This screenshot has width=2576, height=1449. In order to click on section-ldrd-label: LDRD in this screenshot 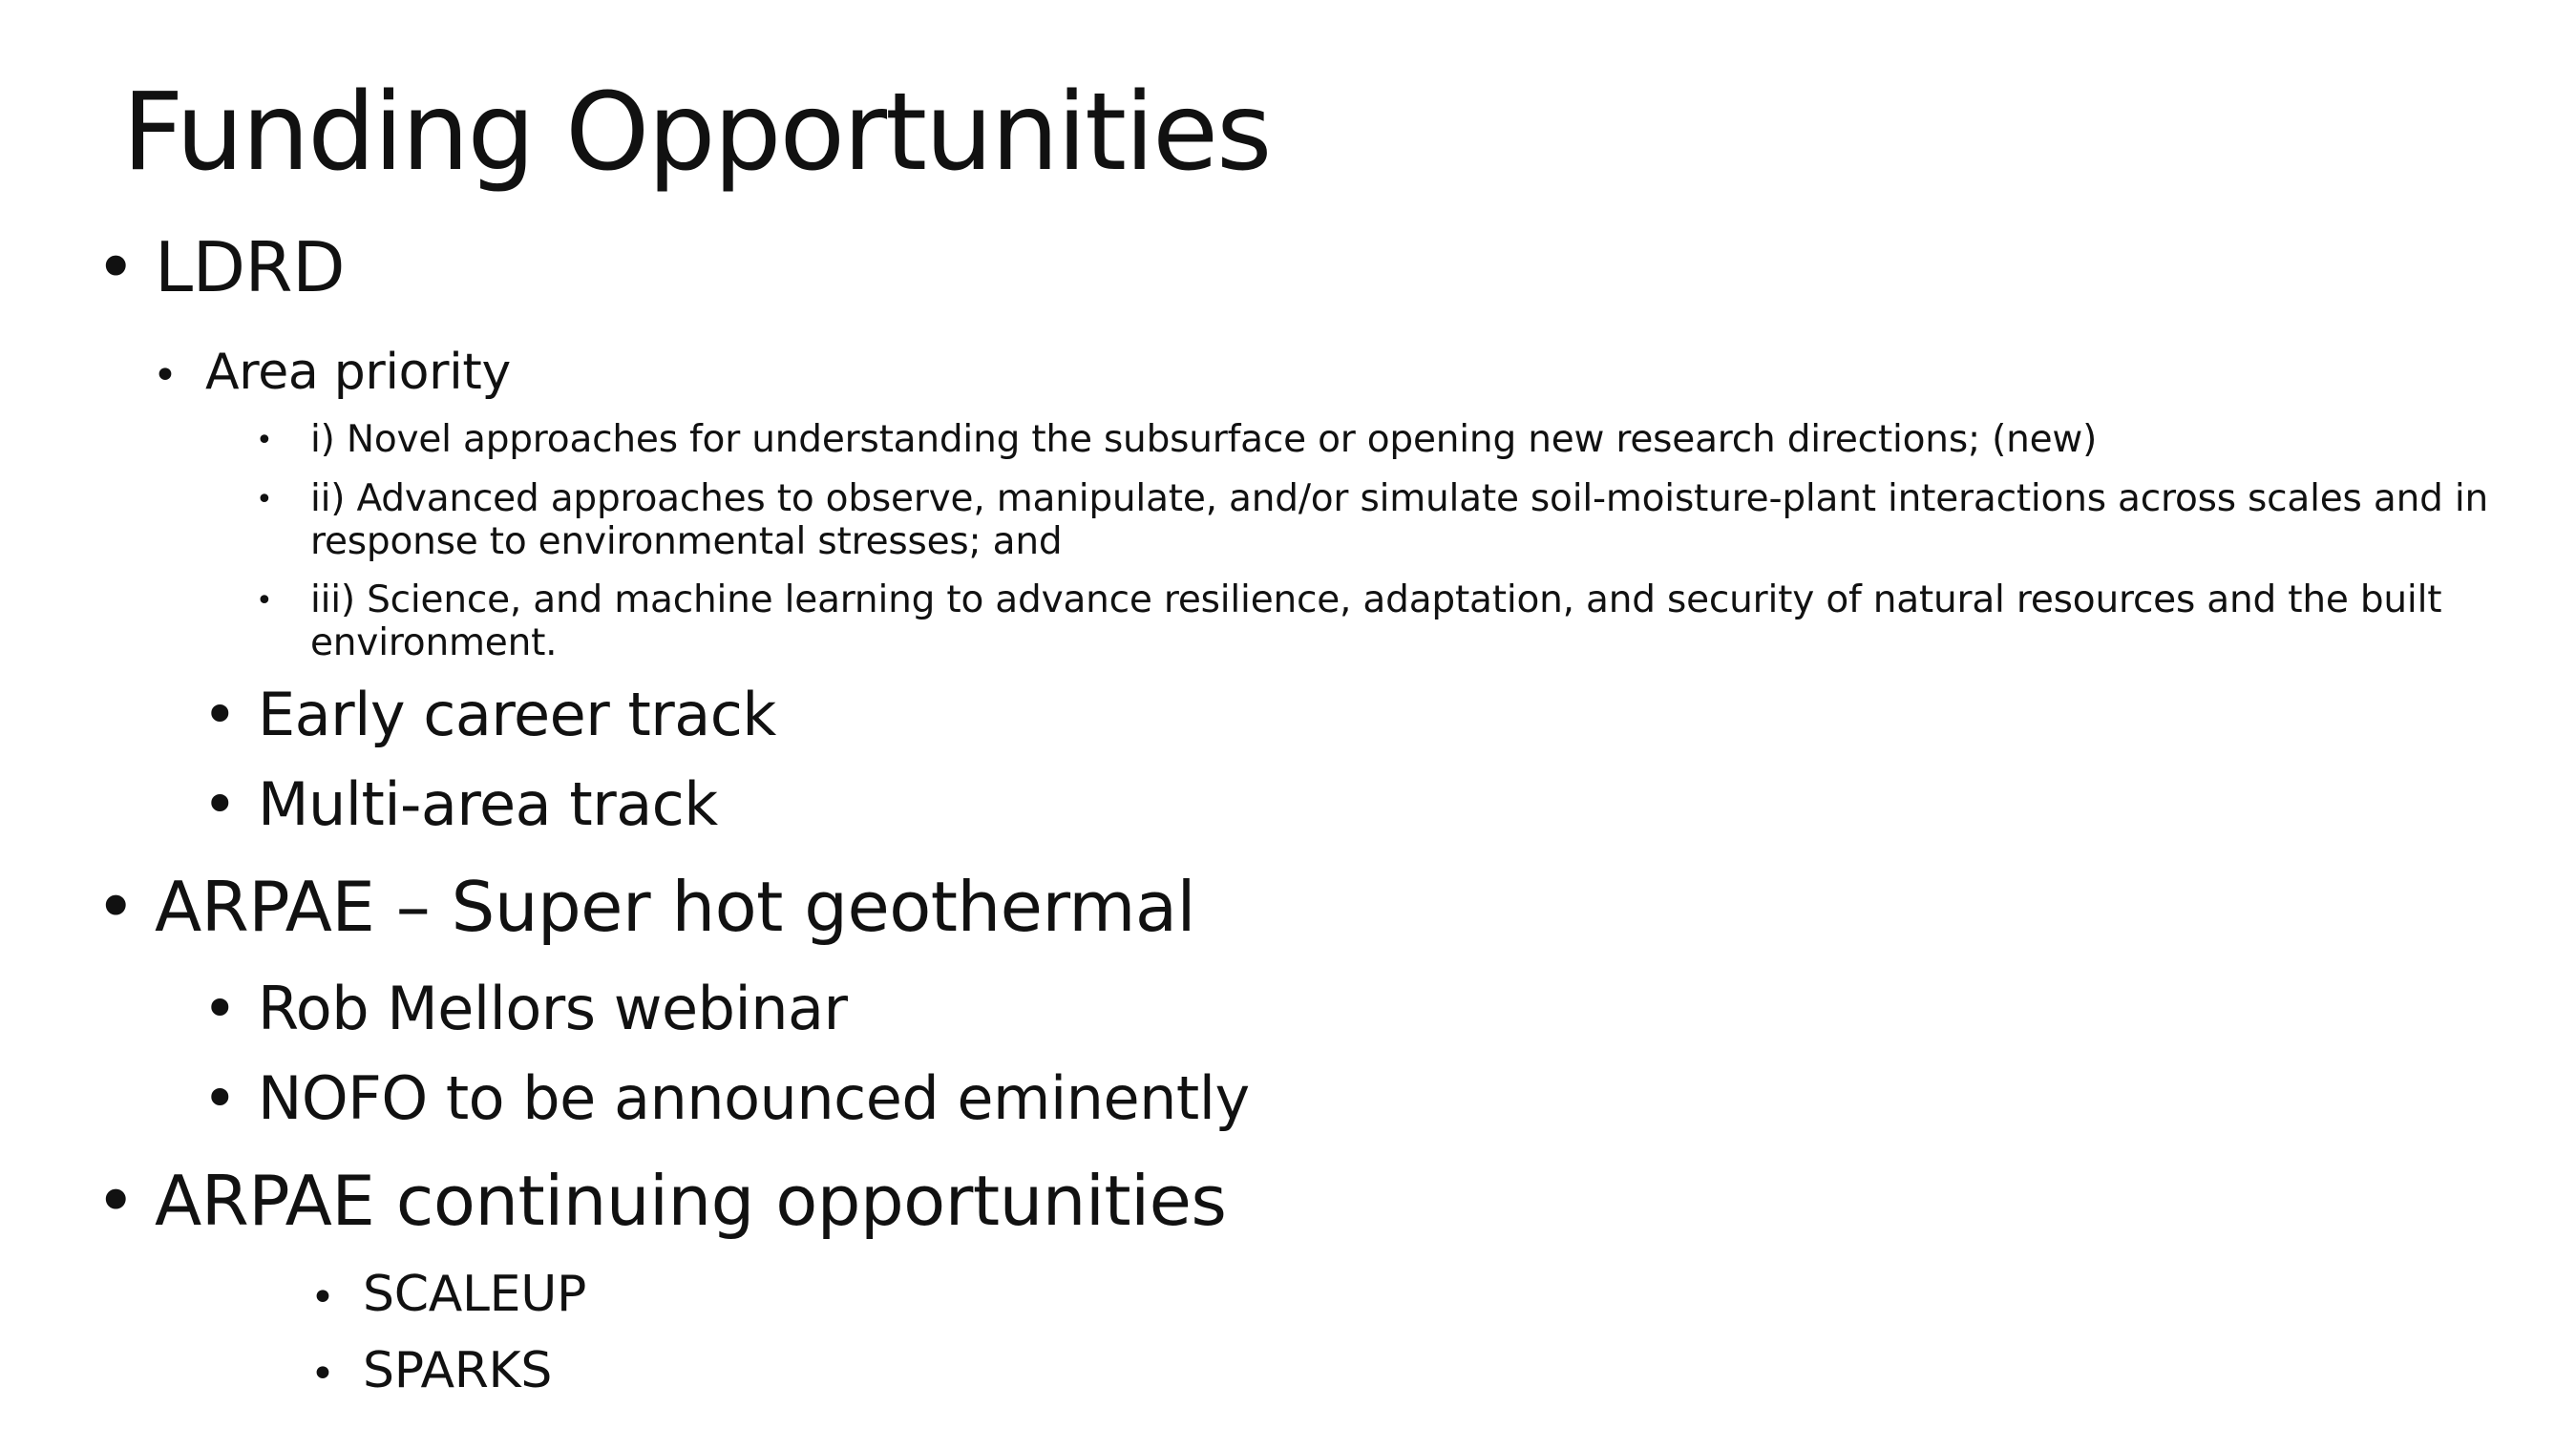, I will do `click(250, 267)`.